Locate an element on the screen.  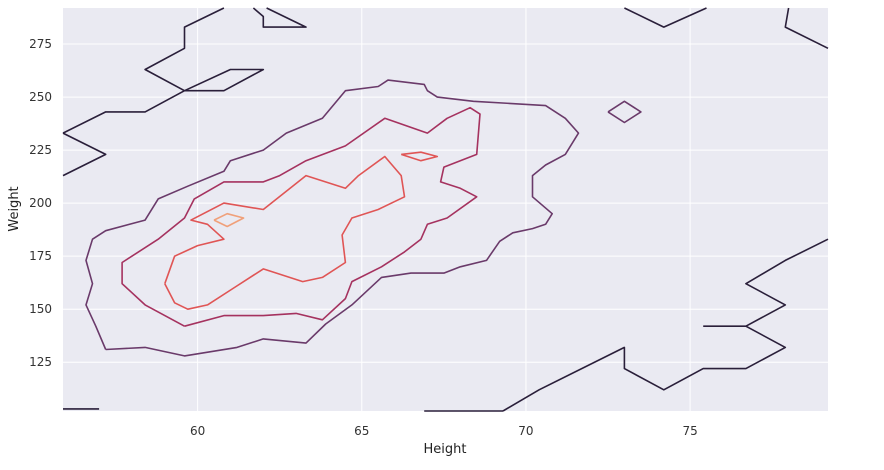
y-tick-label: 125 is located at coordinates (40, 362).